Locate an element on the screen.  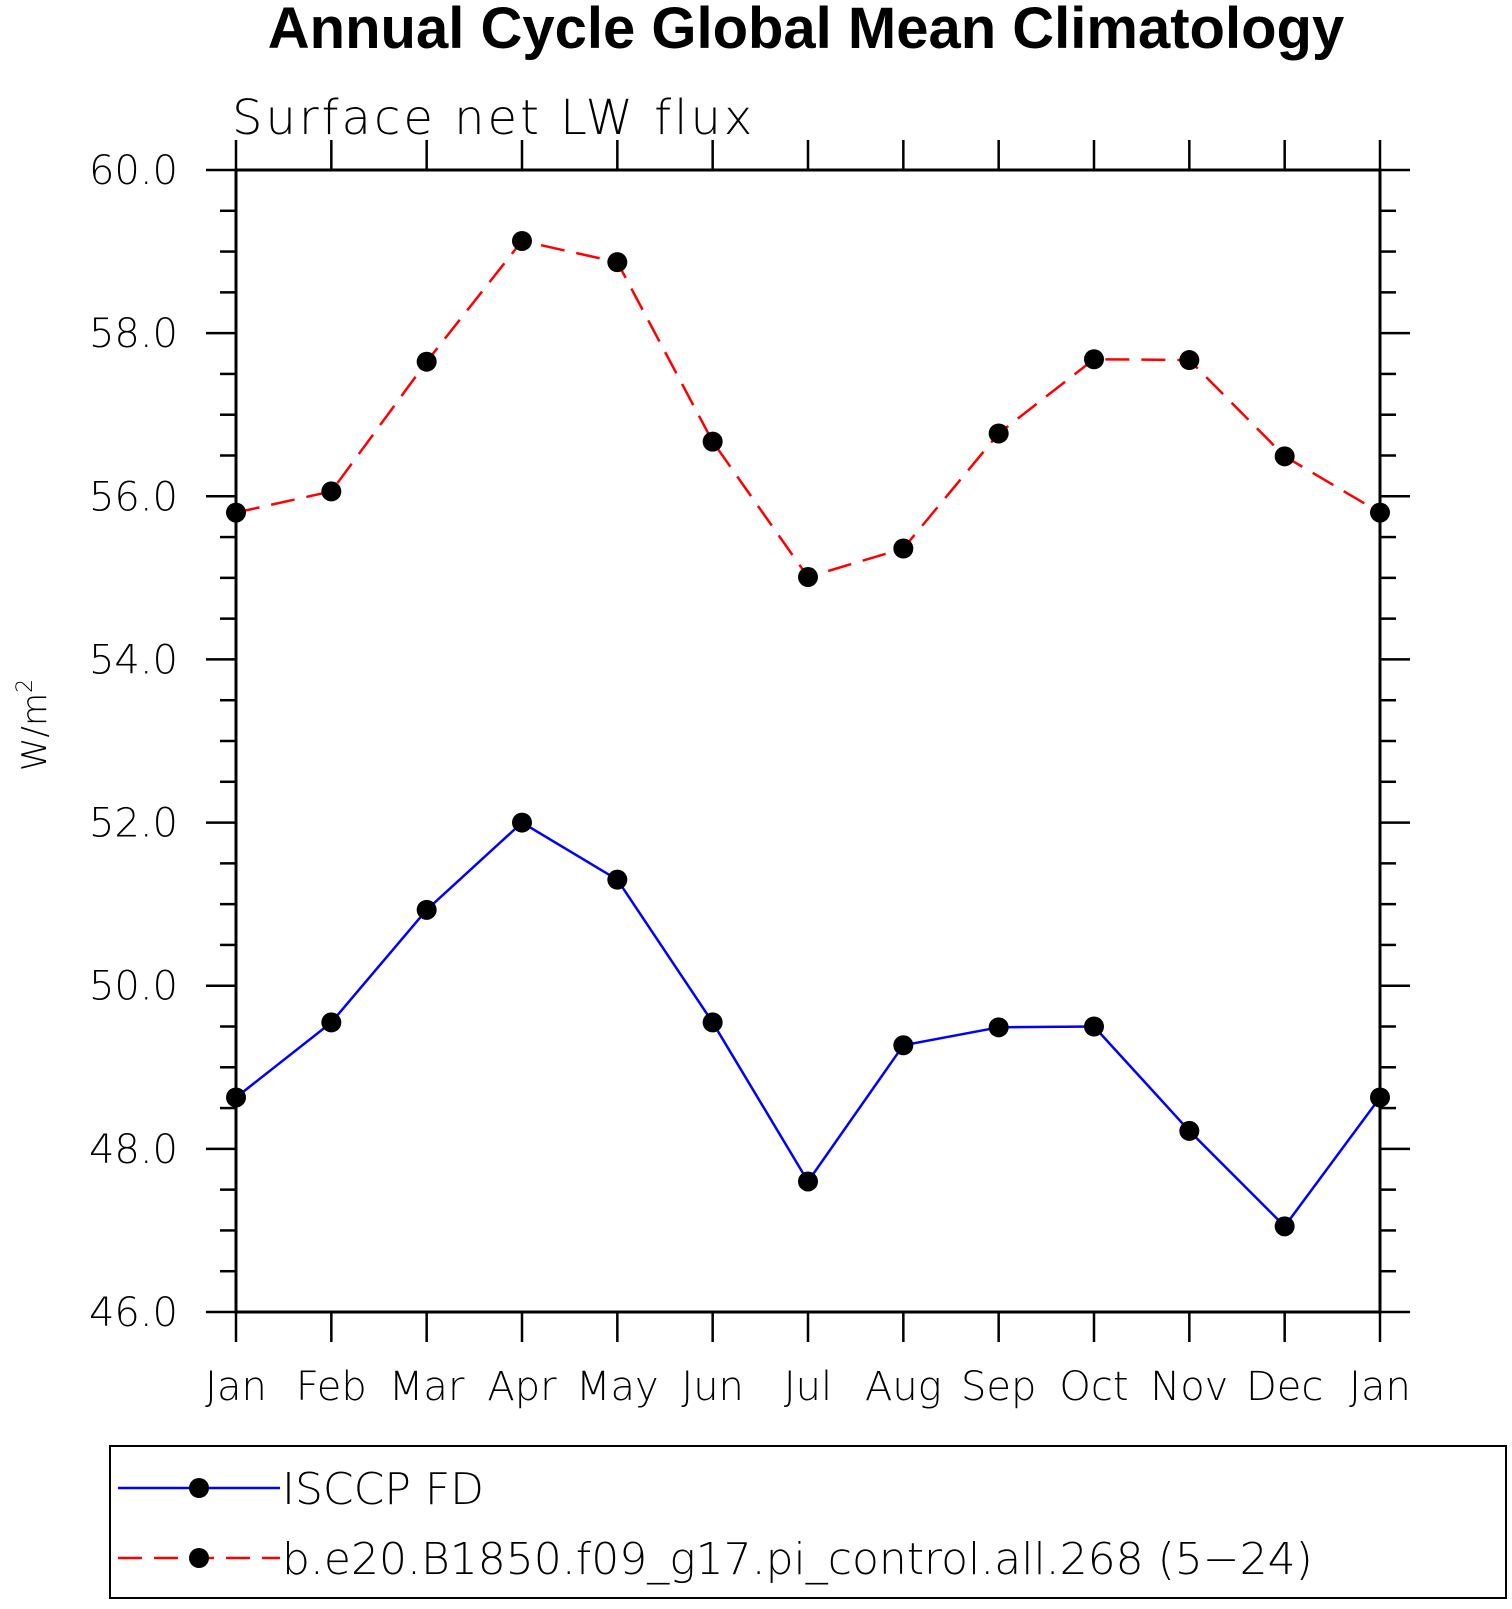
chart-title: Annual Cycle Global Mean Climatology is located at coordinates (806, 30).